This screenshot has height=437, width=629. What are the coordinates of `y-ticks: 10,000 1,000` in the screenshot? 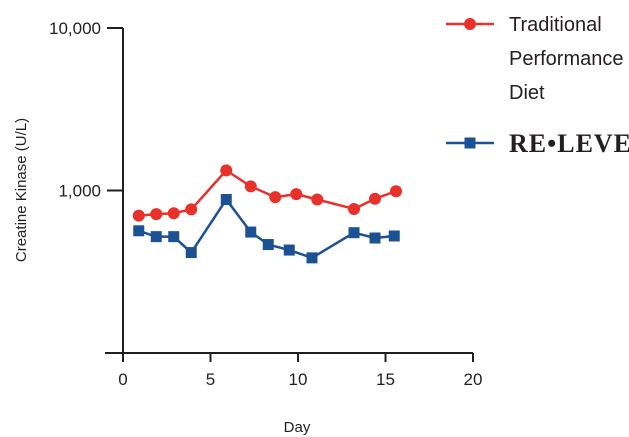 It's located at (86, 110).